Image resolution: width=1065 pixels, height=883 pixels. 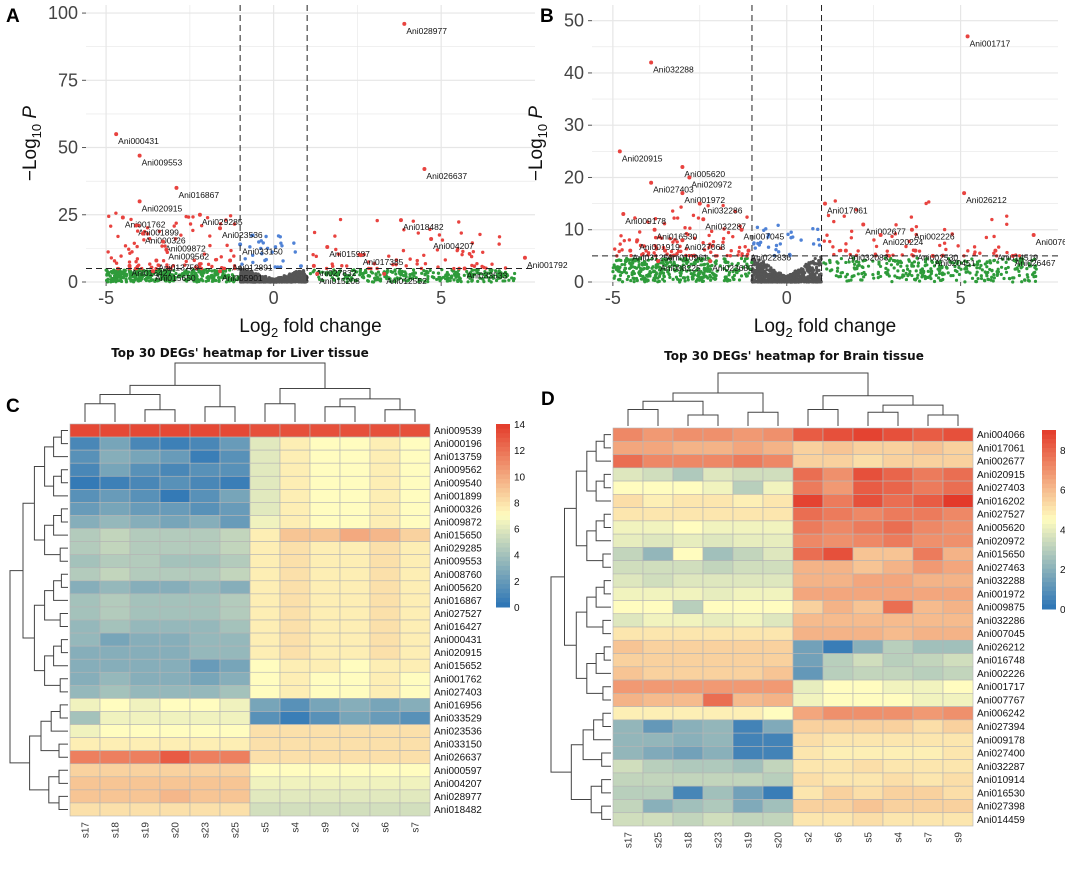 I want to click on legend-tick-label: 8, so click(x=517, y=503).